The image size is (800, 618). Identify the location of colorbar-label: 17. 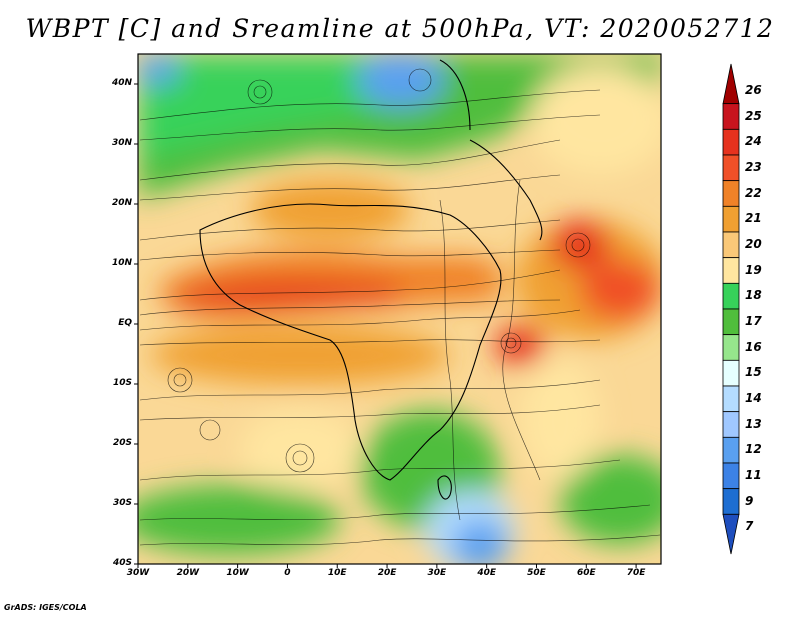
(753, 320).